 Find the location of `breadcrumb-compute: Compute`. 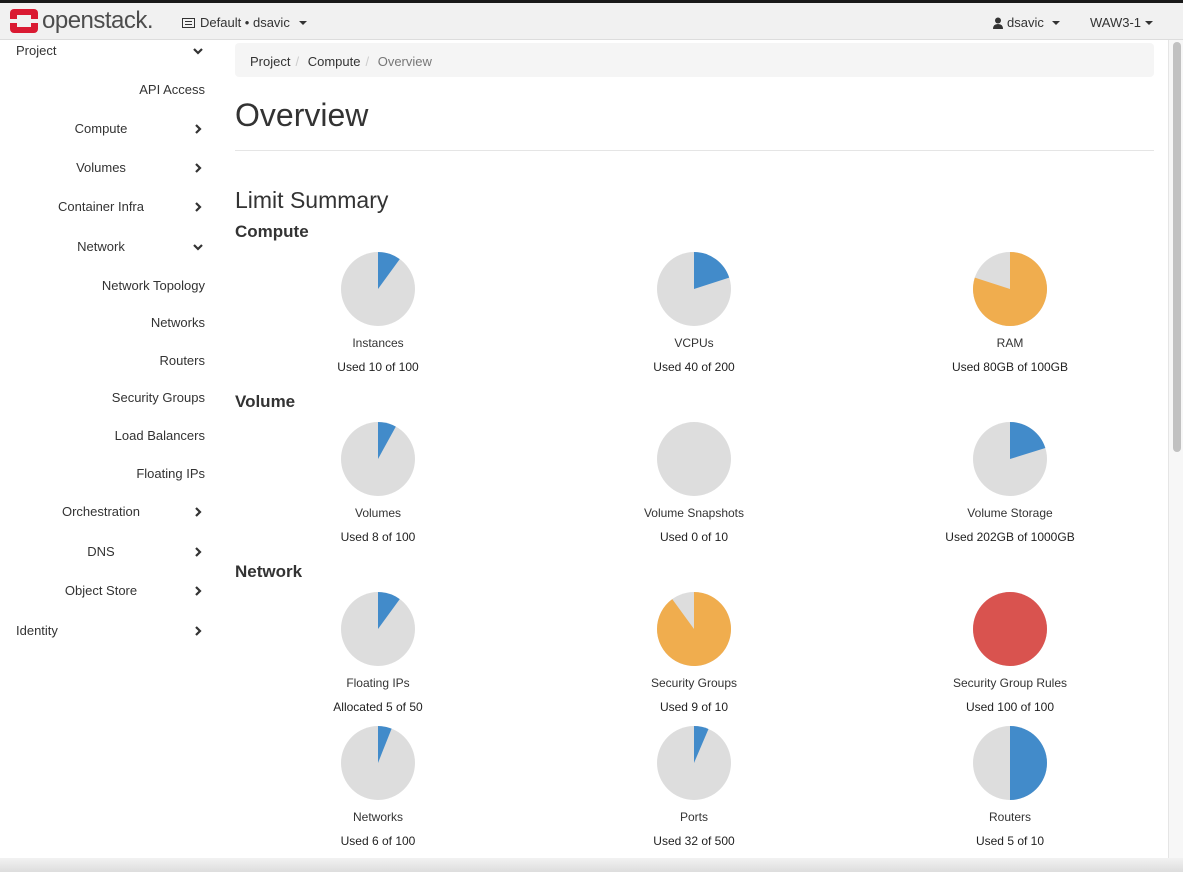

breadcrumb-compute: Compute is located at coordinates (334, 61).